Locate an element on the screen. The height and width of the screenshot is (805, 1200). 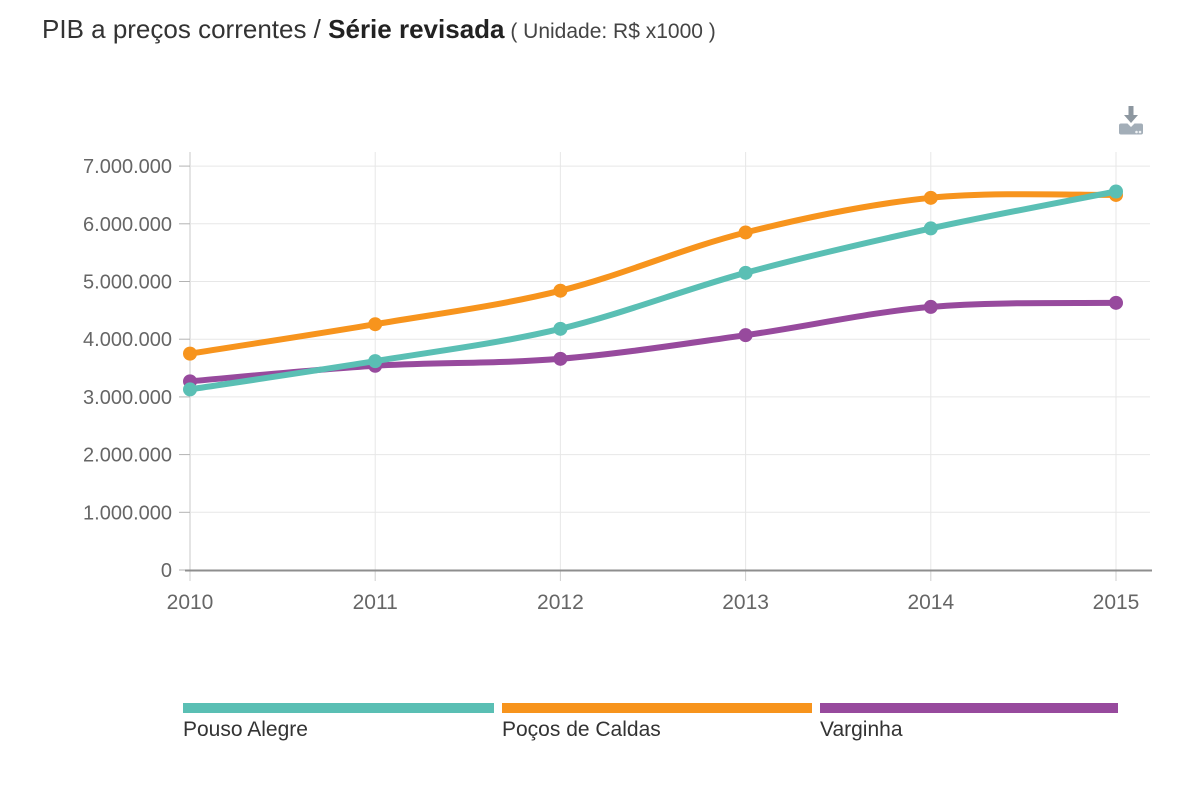
y-axis-label: 1.000.000 is located at coordinates (127, 513).